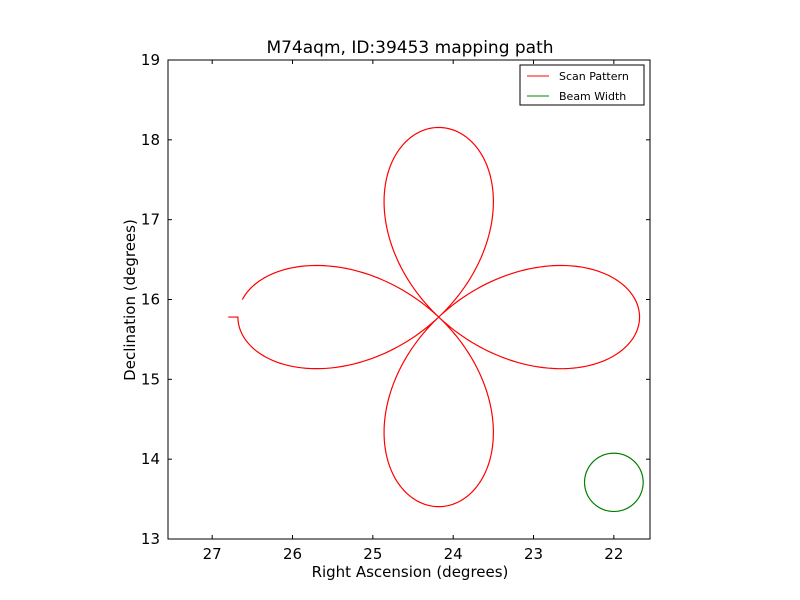 The width and height of the screenshot is (800, 600). I want to click on legend-box, so click(582, 85).